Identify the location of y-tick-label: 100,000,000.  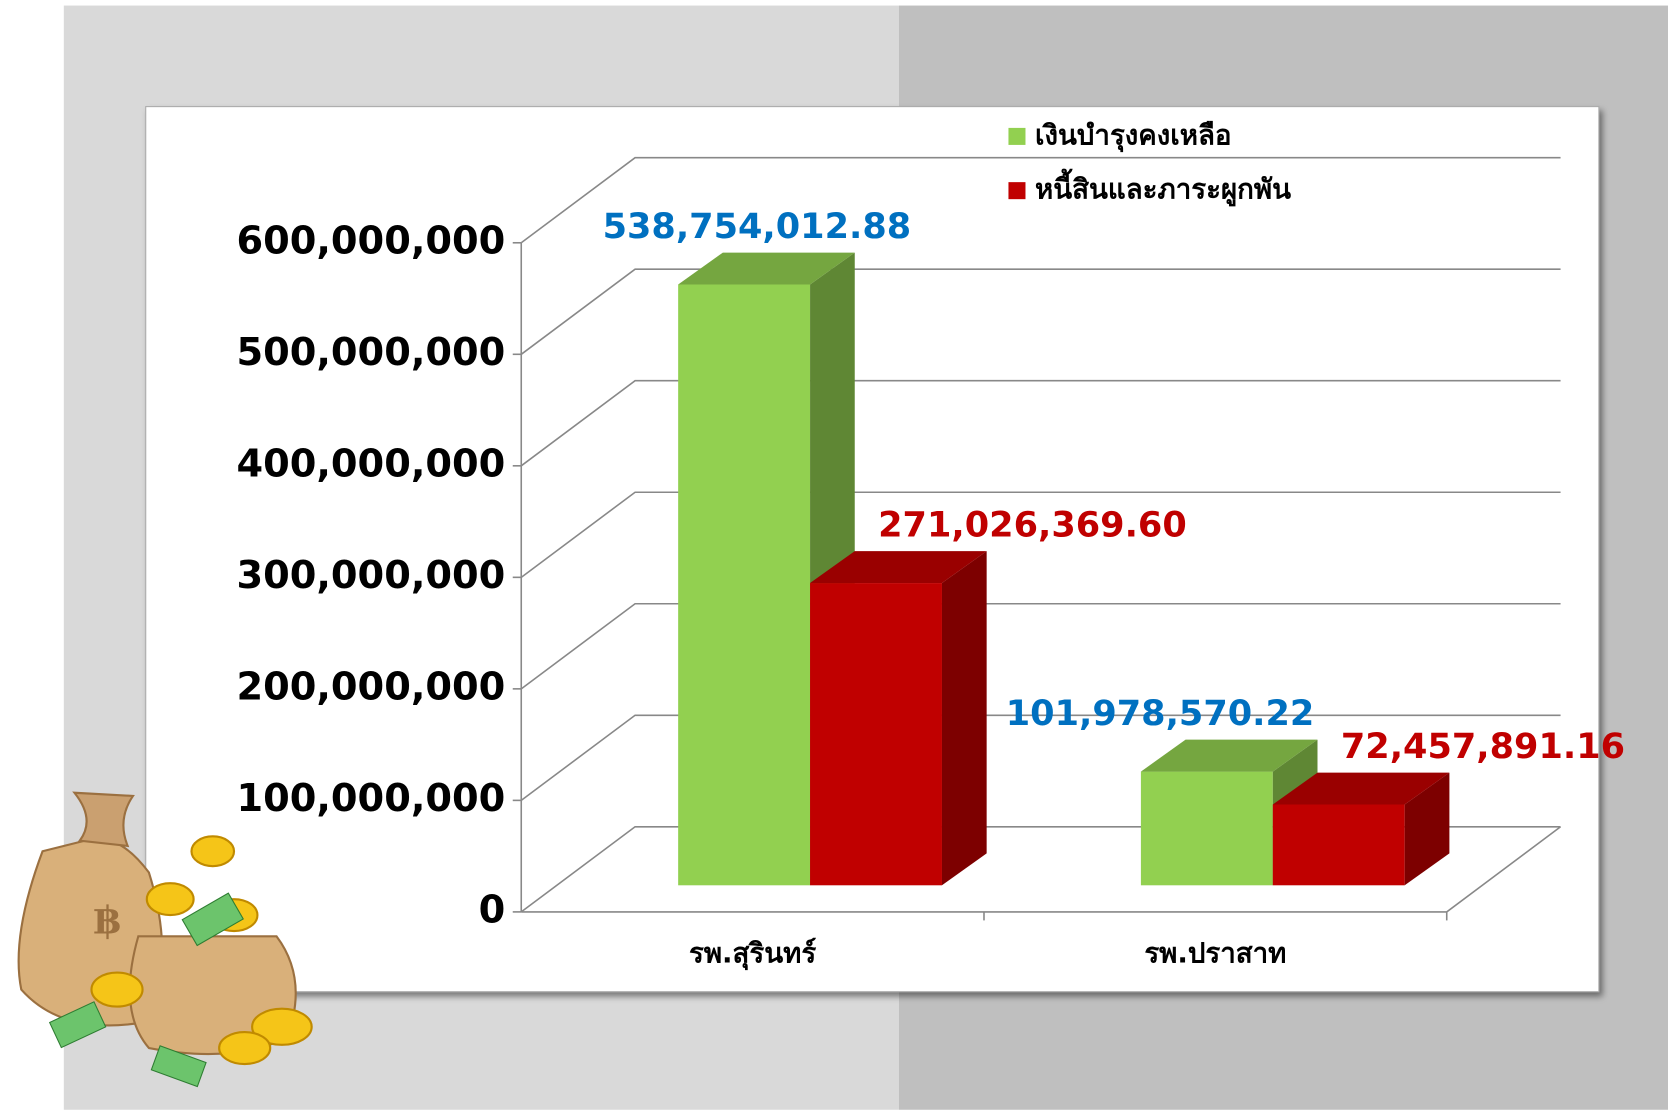
(370, 798).